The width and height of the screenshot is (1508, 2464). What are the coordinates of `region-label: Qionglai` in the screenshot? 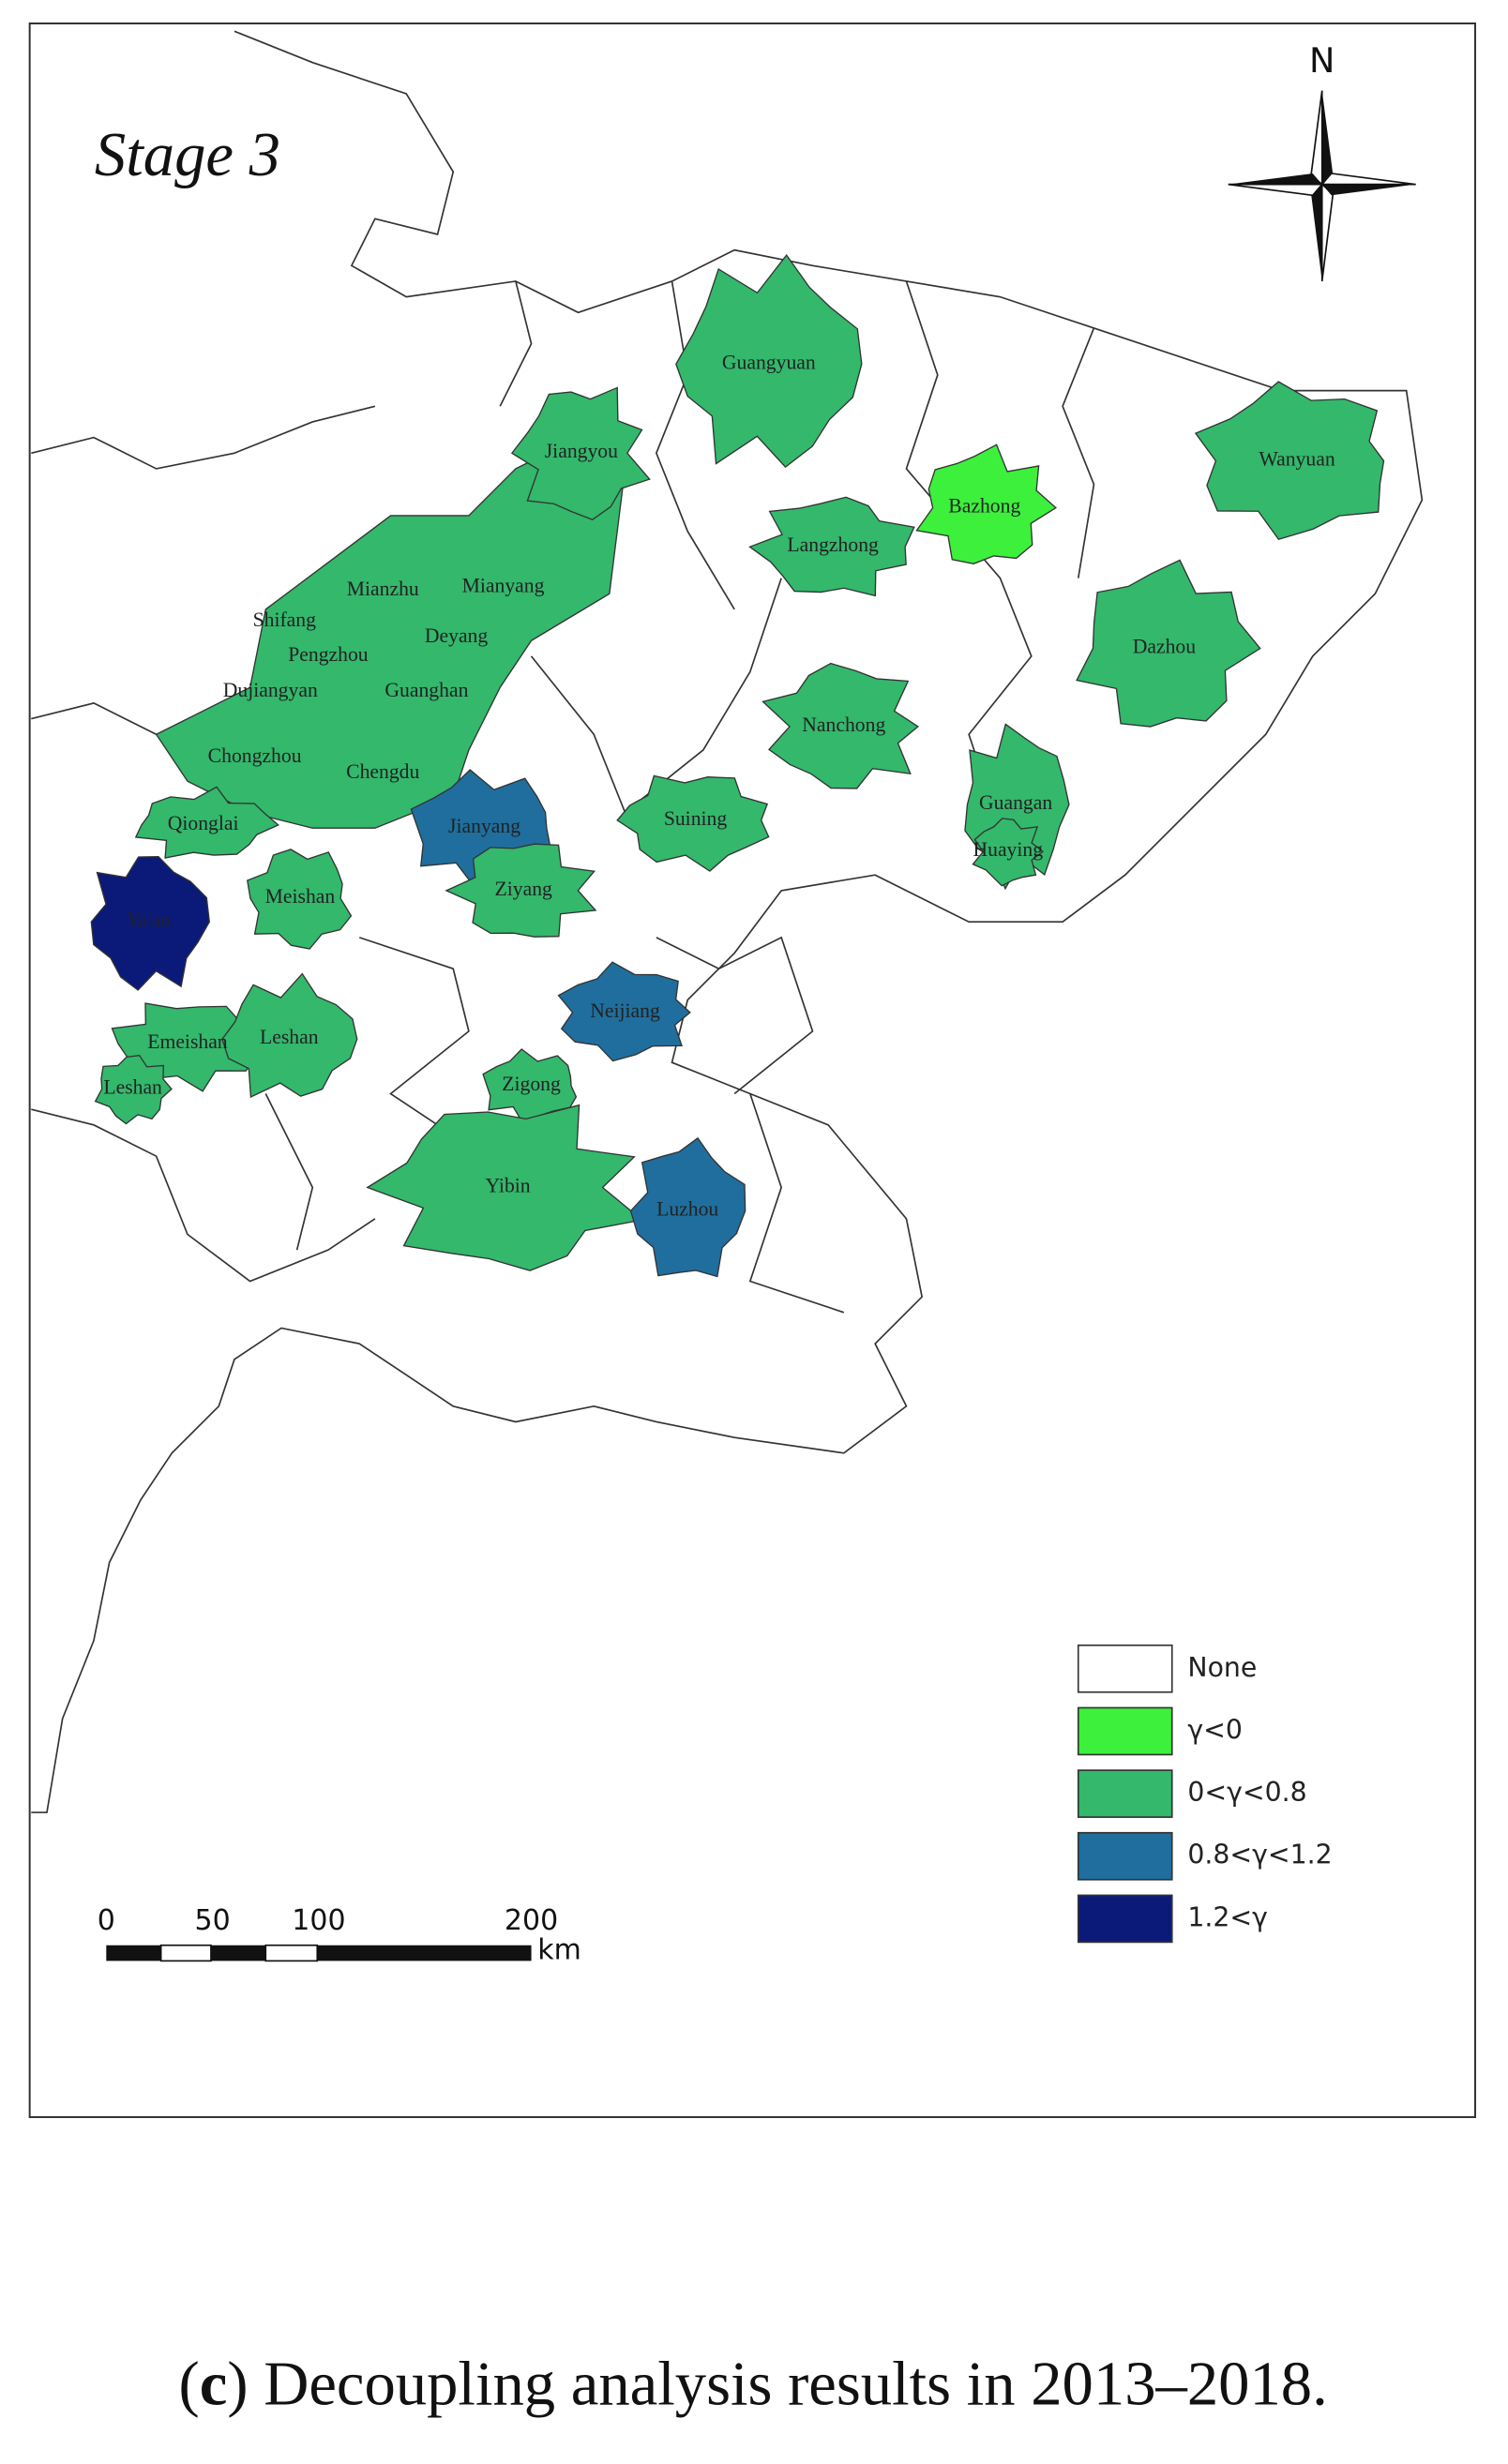 It's located at (203, 823).